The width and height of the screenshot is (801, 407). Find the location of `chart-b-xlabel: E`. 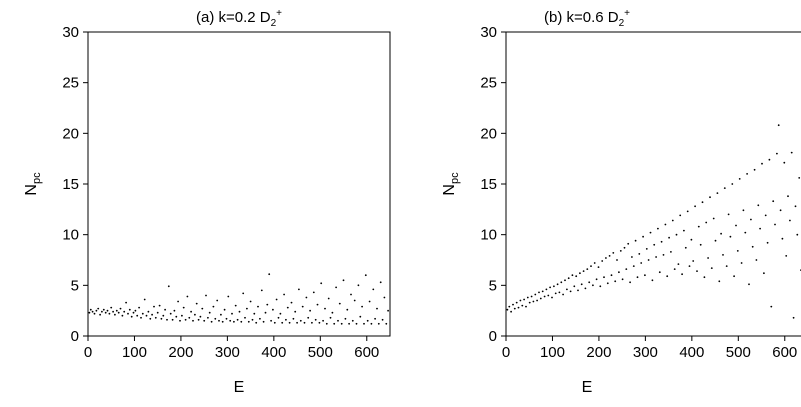

chart-b-xlabel: E is located at coordinates (587, 387).